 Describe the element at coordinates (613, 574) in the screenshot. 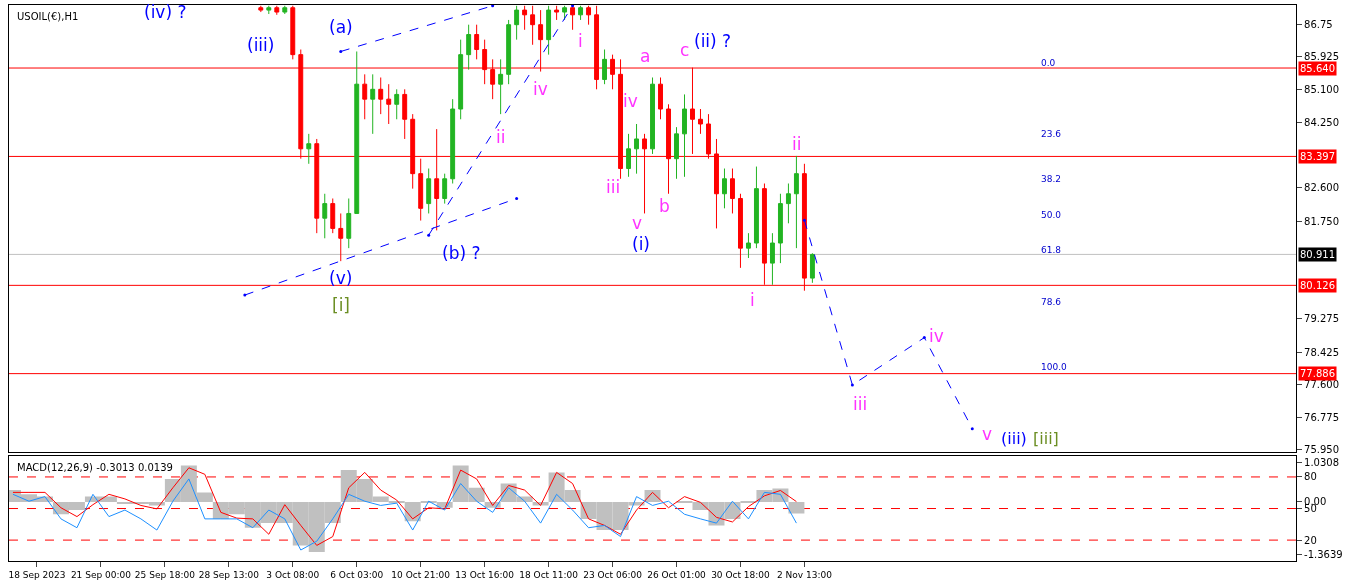

I see `x-tick-label: 23 Oct 06:00` at that location.